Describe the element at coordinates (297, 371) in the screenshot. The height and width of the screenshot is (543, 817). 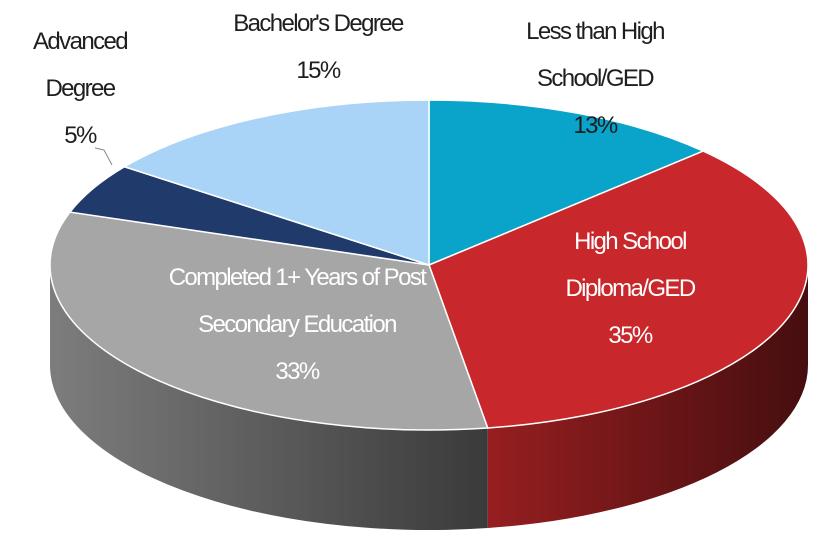
I see `value-label: 33%` at that location.